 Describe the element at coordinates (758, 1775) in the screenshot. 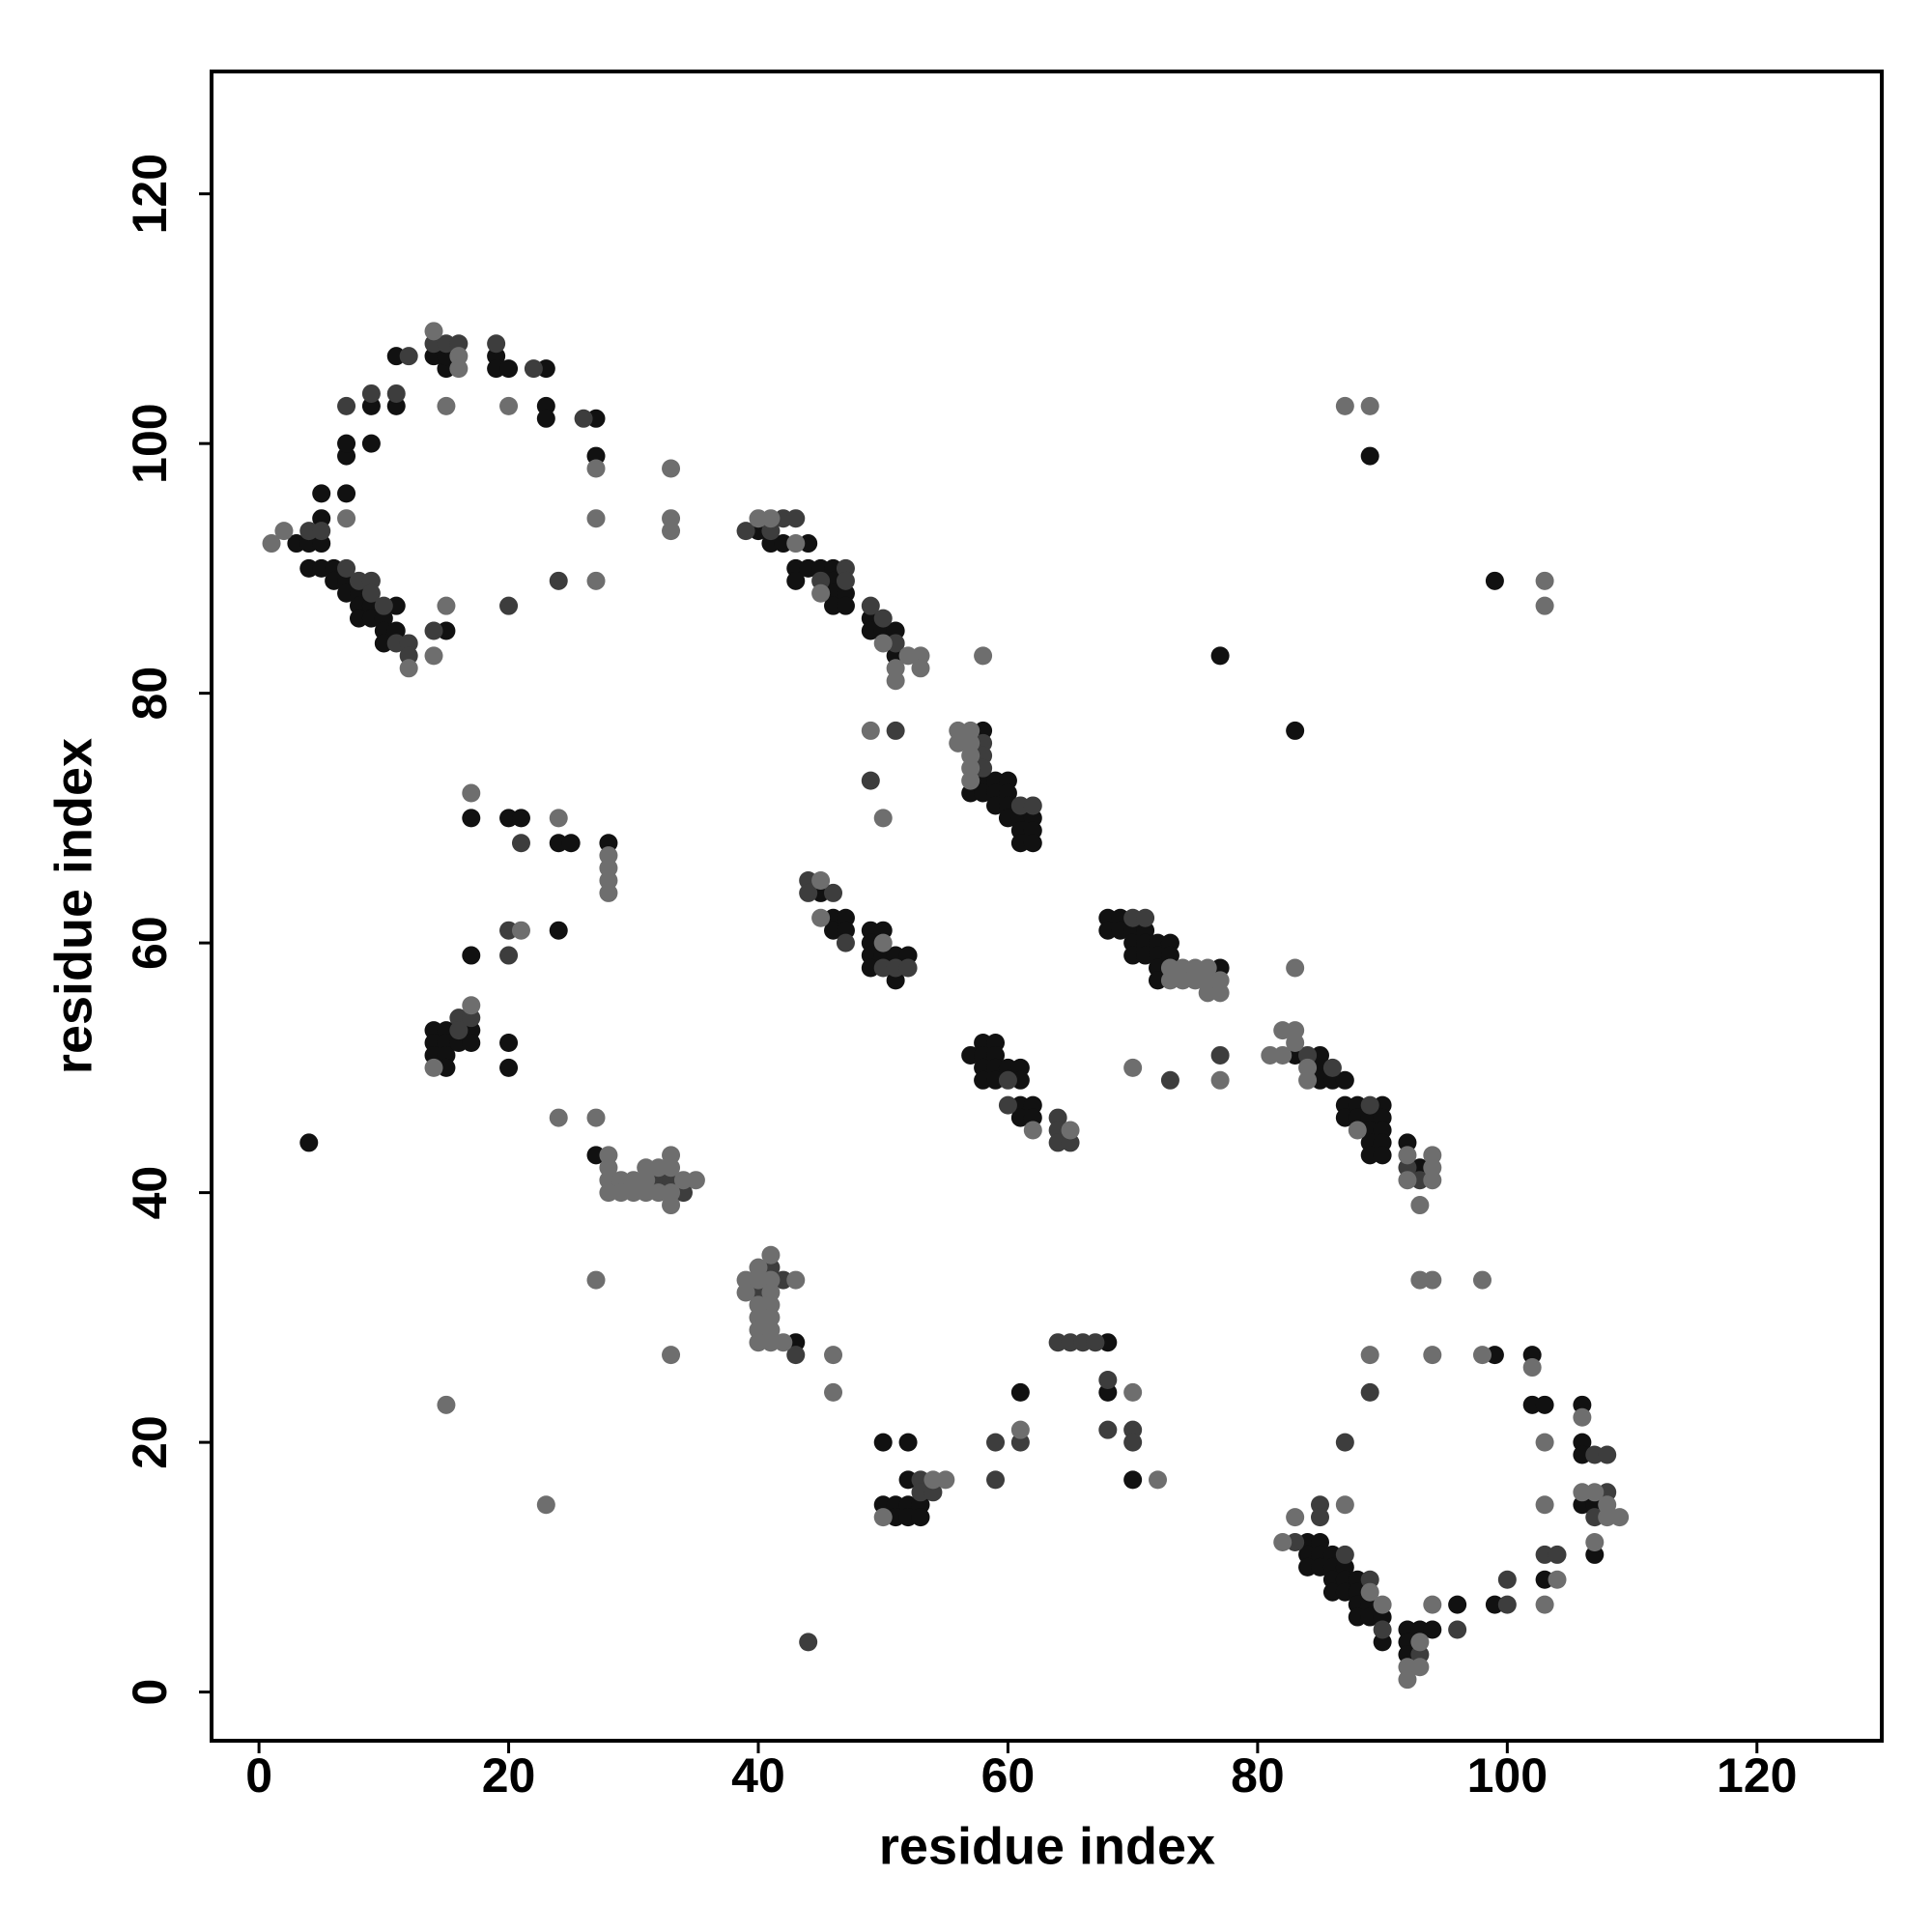

I see `x-tick-label: 40` at that location.